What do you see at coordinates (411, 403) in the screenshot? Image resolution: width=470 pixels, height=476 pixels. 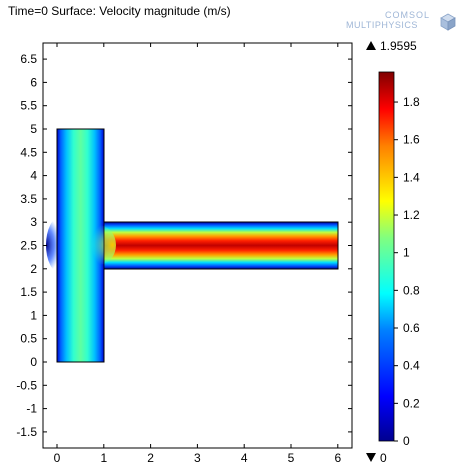 I see `colorbar-tick-label: 0.2` at bounding box center [411, 403].